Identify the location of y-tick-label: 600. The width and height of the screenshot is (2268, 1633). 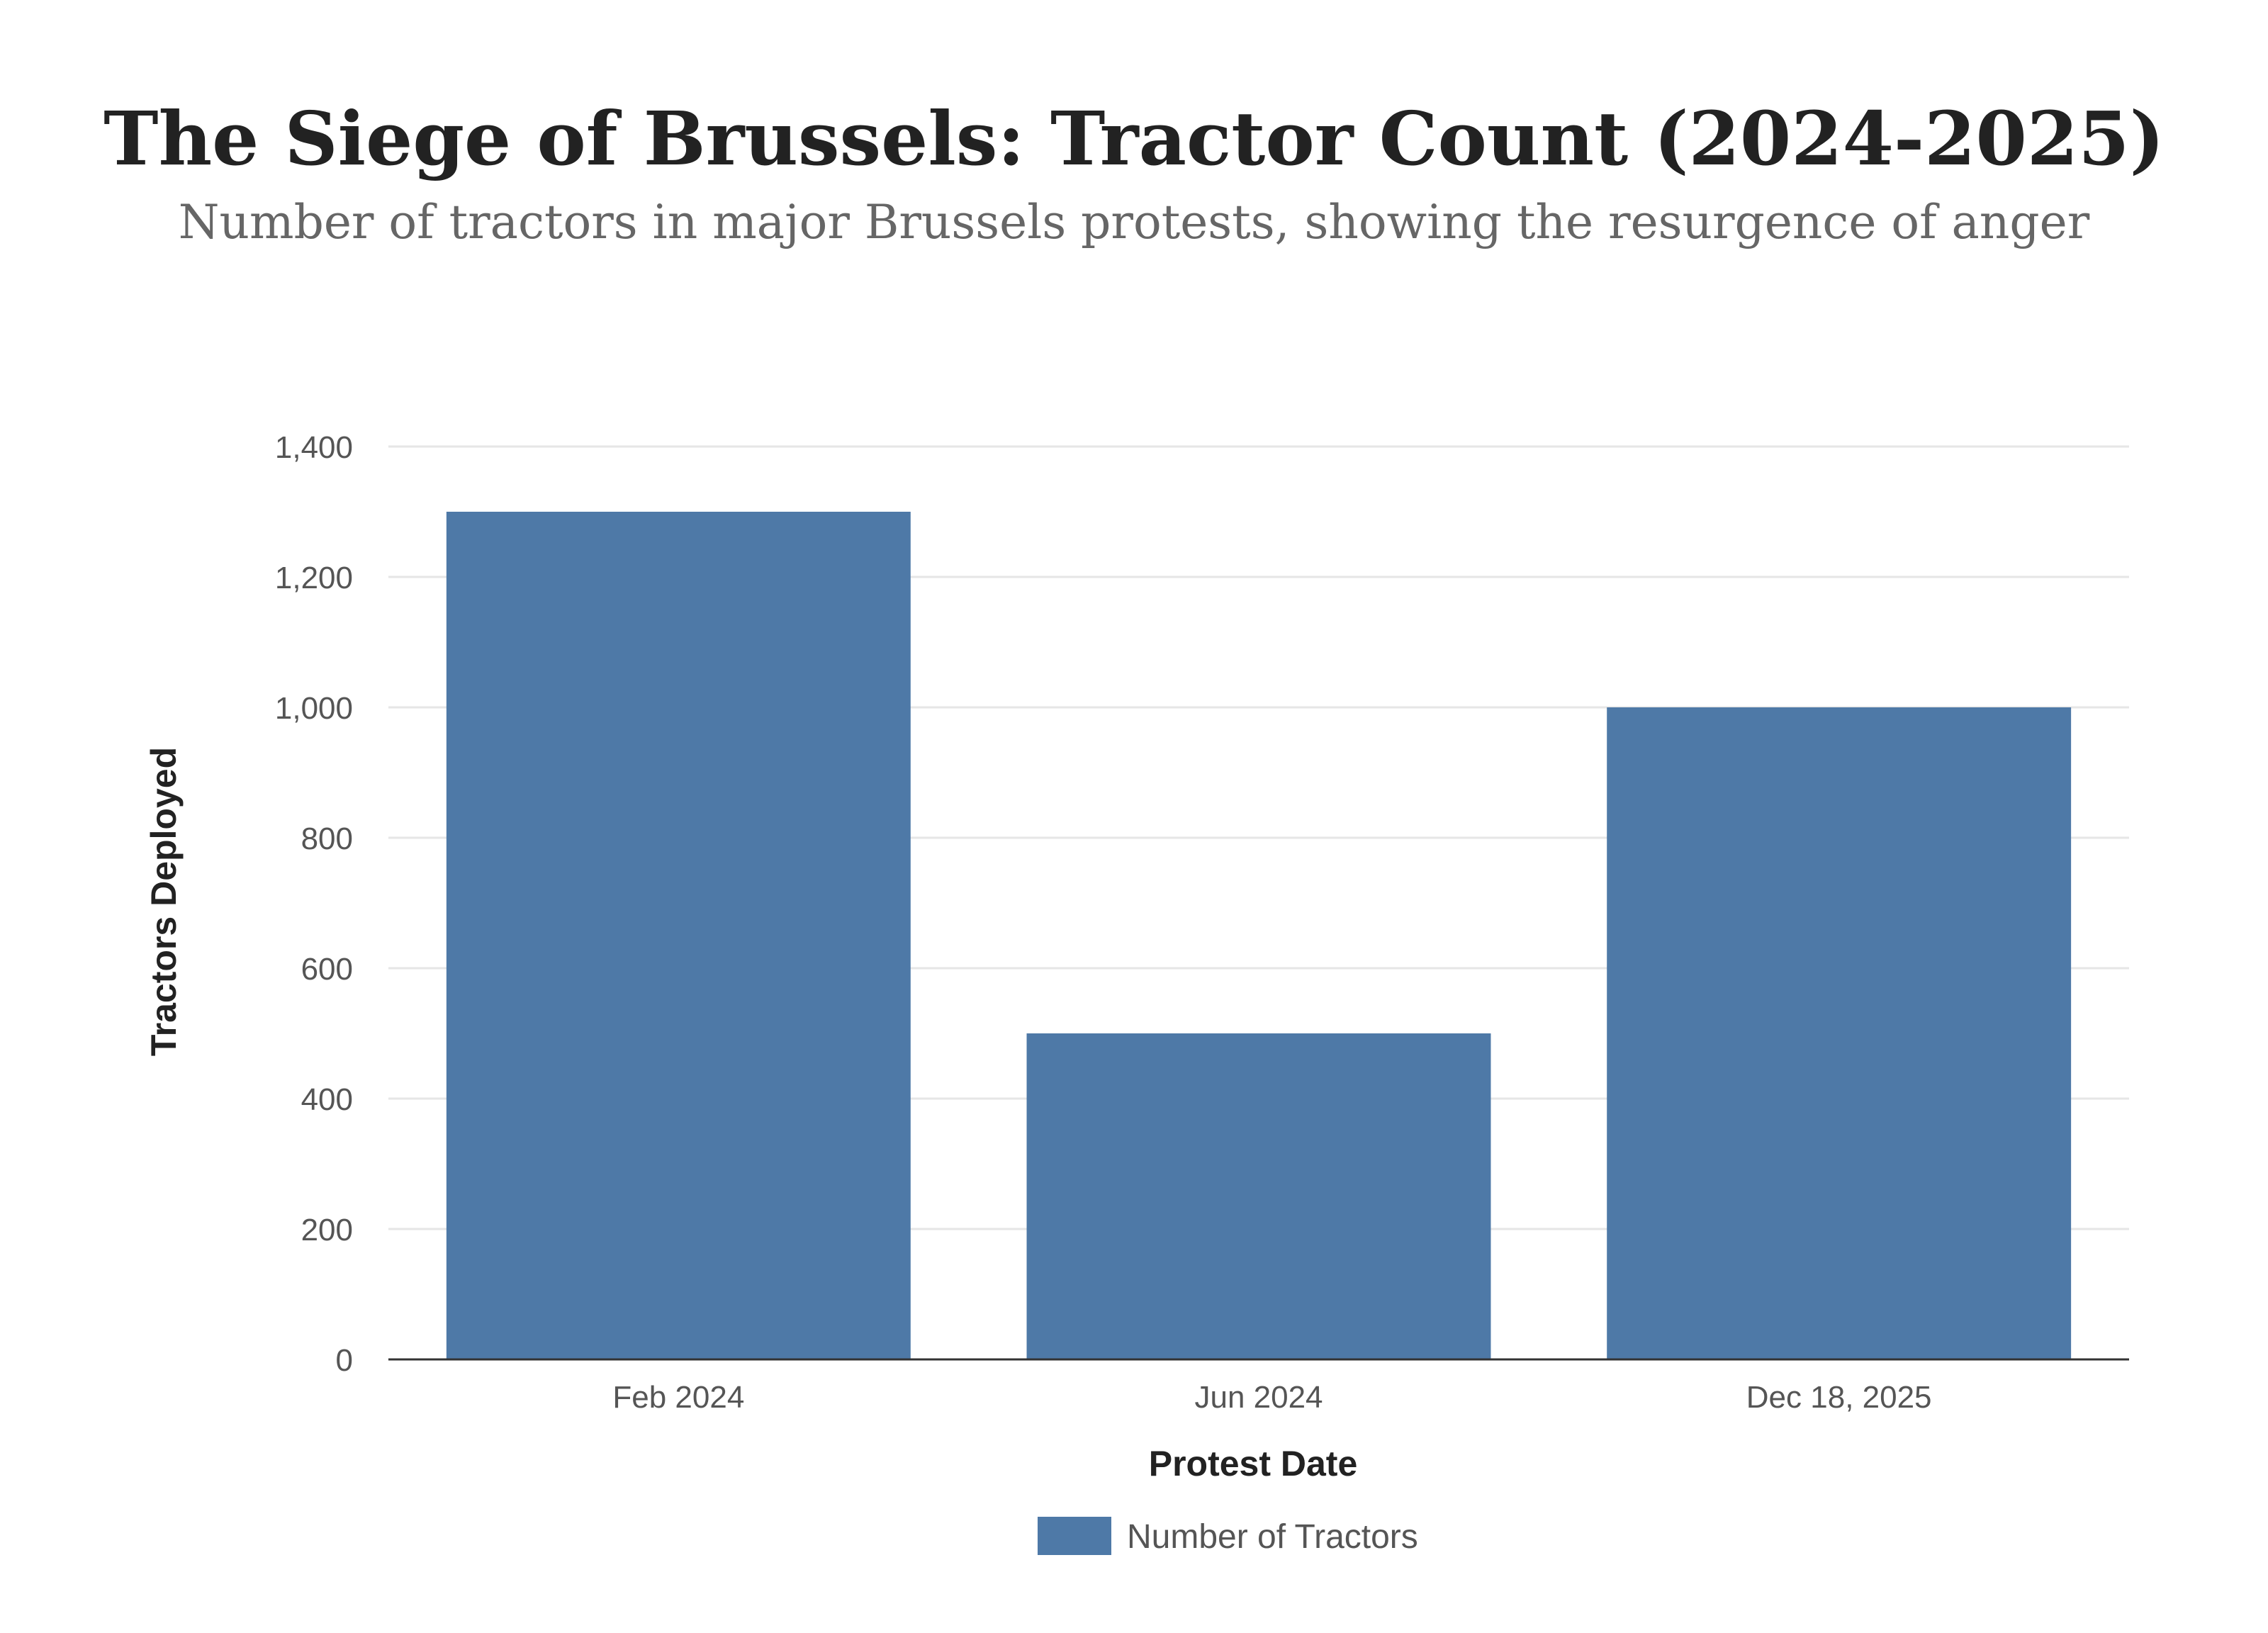
(327, 970).